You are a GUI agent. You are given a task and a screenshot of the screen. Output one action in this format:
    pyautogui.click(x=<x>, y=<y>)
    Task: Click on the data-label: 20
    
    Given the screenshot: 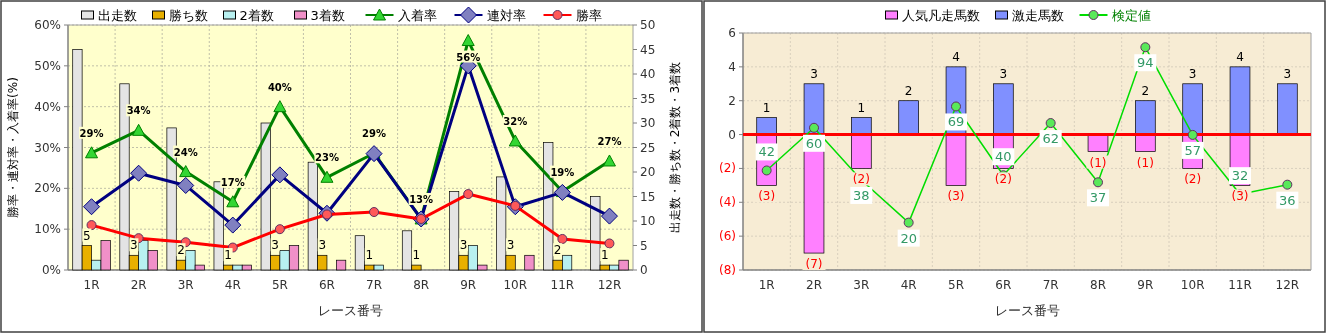 What is the action you would take?
    pyautogui.click(x=908, y=238)
    